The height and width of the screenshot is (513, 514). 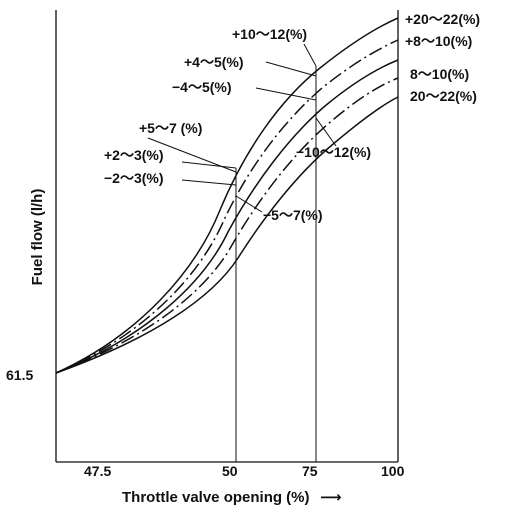 I want to click on y-tick-61-5: 61.5, so click(x=19, y=375).